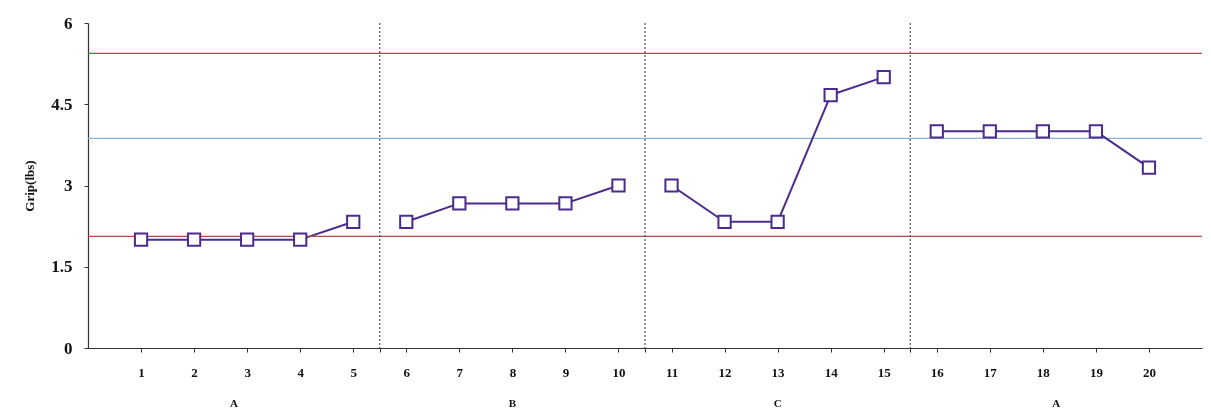  Describe the element at coordinates (141, 372) in the screenshot. I see `x-tick-label: 1` at that location.